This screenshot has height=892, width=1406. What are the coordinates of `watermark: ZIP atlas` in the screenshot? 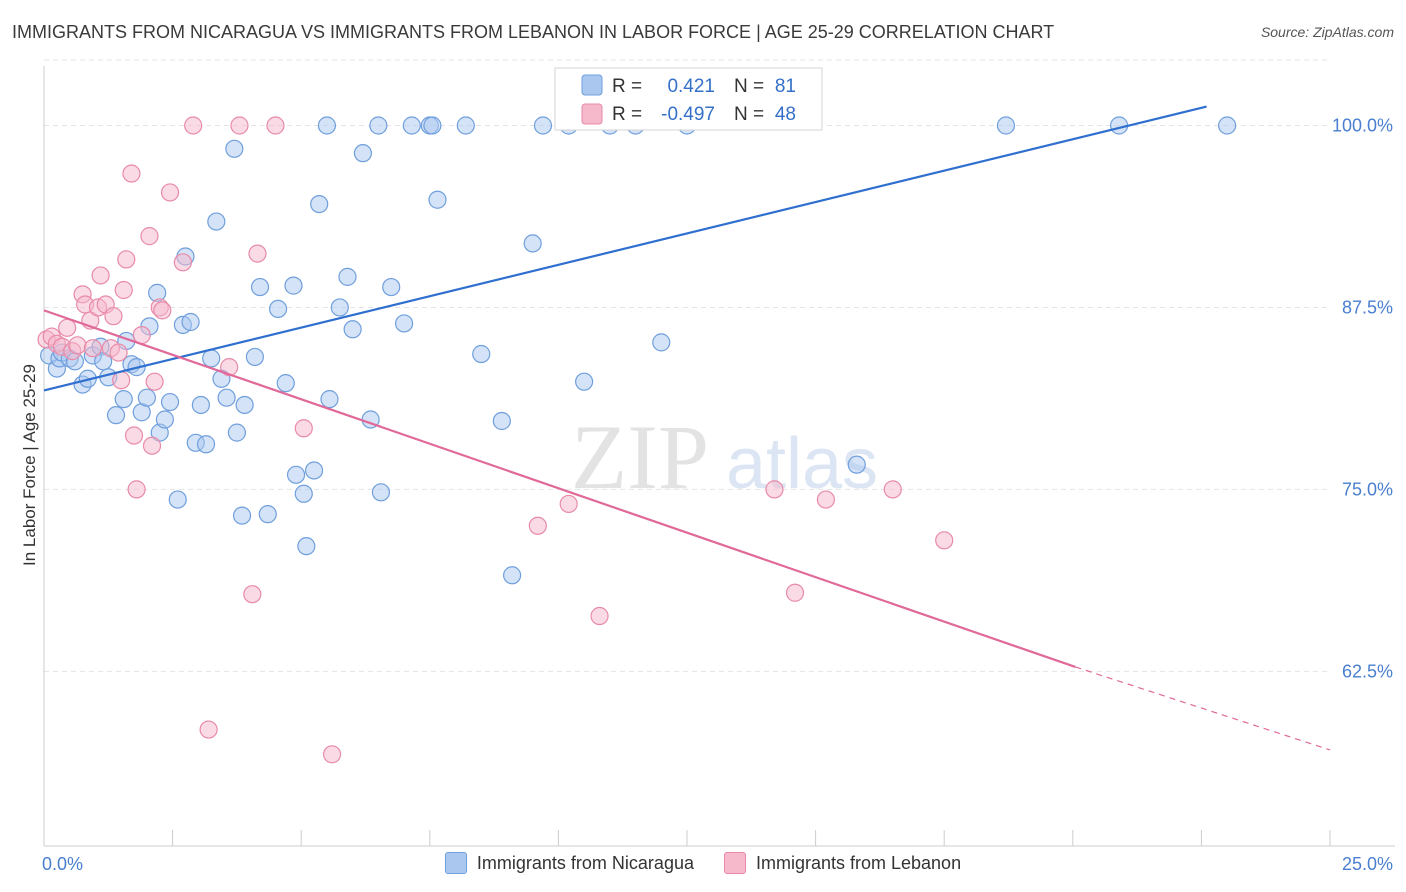 It's located at (724, 457).